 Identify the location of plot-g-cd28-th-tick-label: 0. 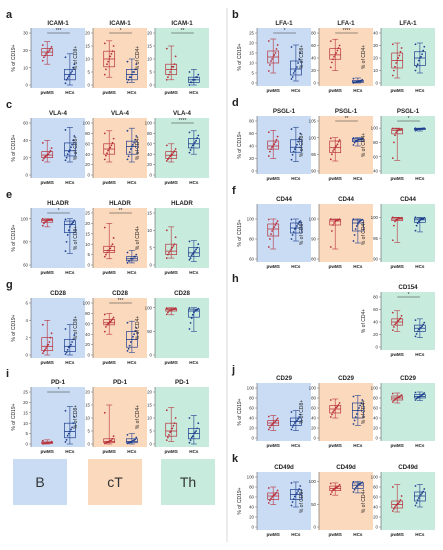
(151, 355).